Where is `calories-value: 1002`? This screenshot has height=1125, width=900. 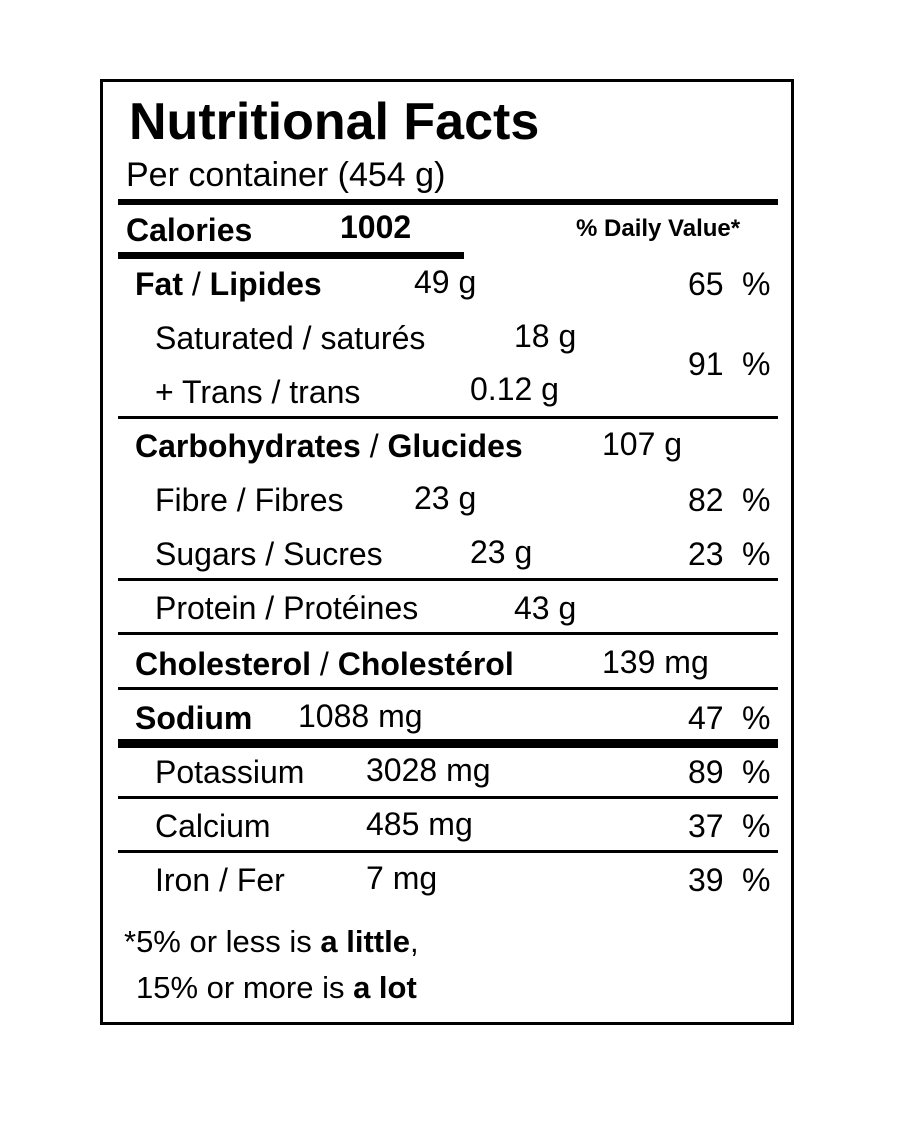
calories-value: 1002 is located at coordinates (376, 227).